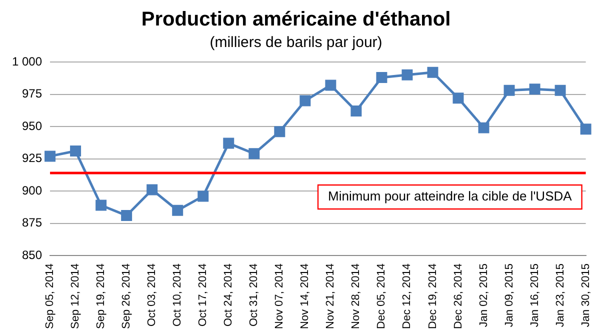  Describe the element at coordinates (32, 158) in the screenshot. I see `y-tick-label: 925` at that location.